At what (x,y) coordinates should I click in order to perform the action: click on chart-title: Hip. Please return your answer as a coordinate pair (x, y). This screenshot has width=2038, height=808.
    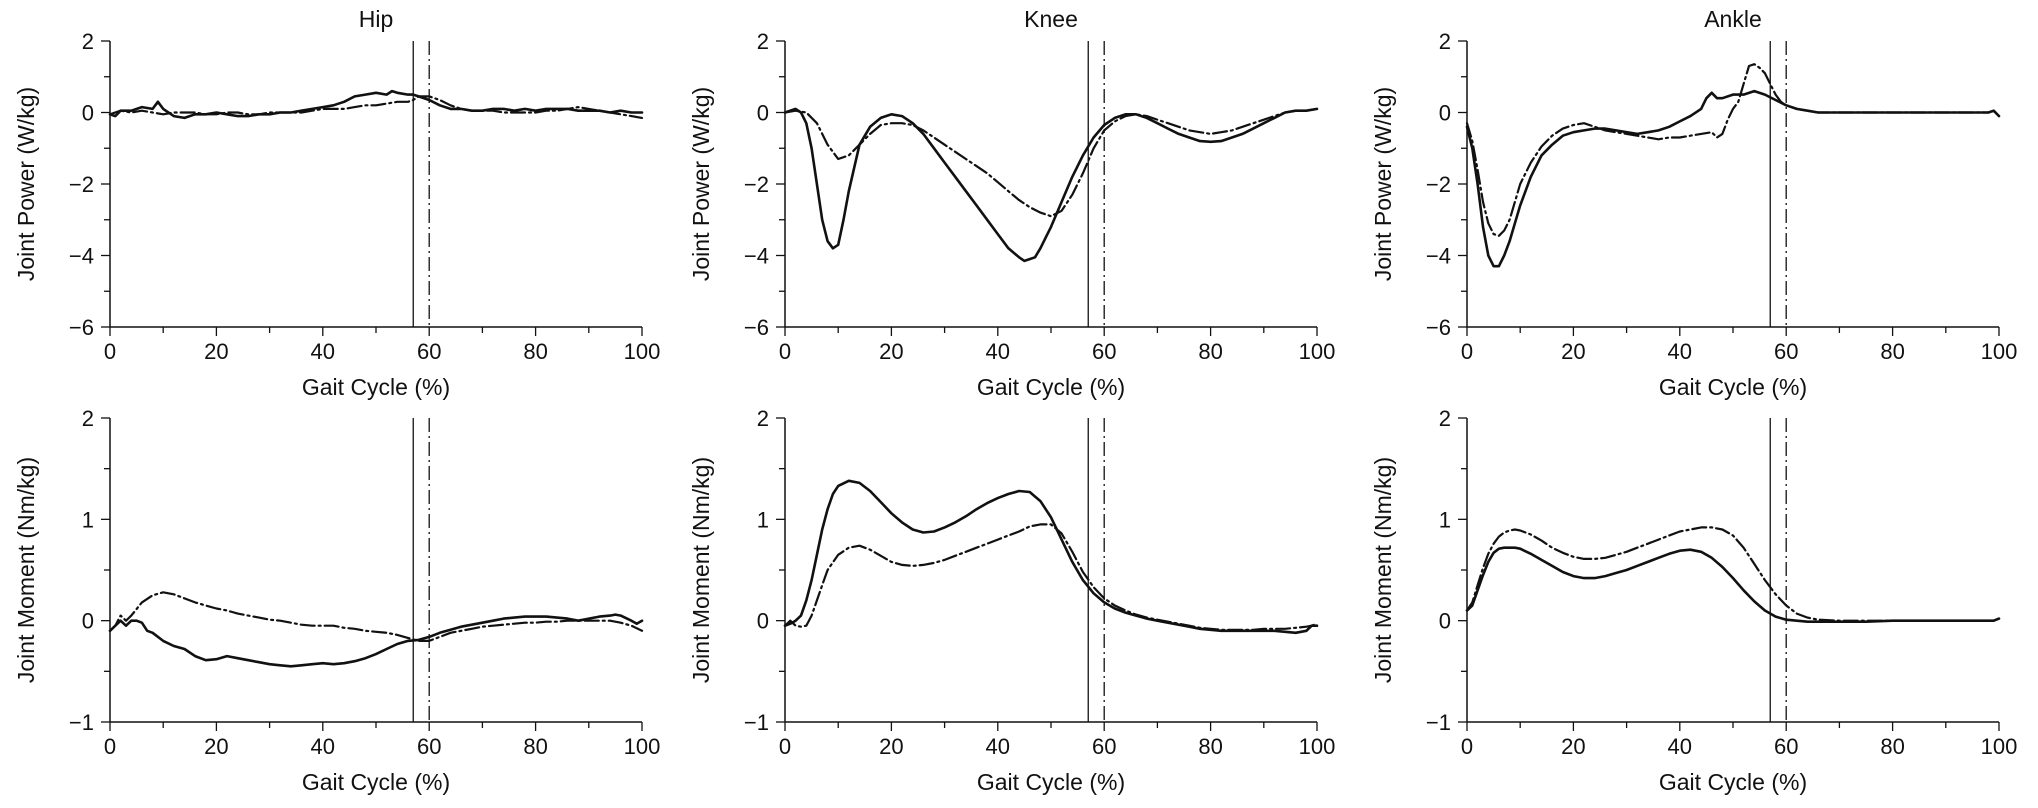
    Looking at the image, I should click on (376, 19).